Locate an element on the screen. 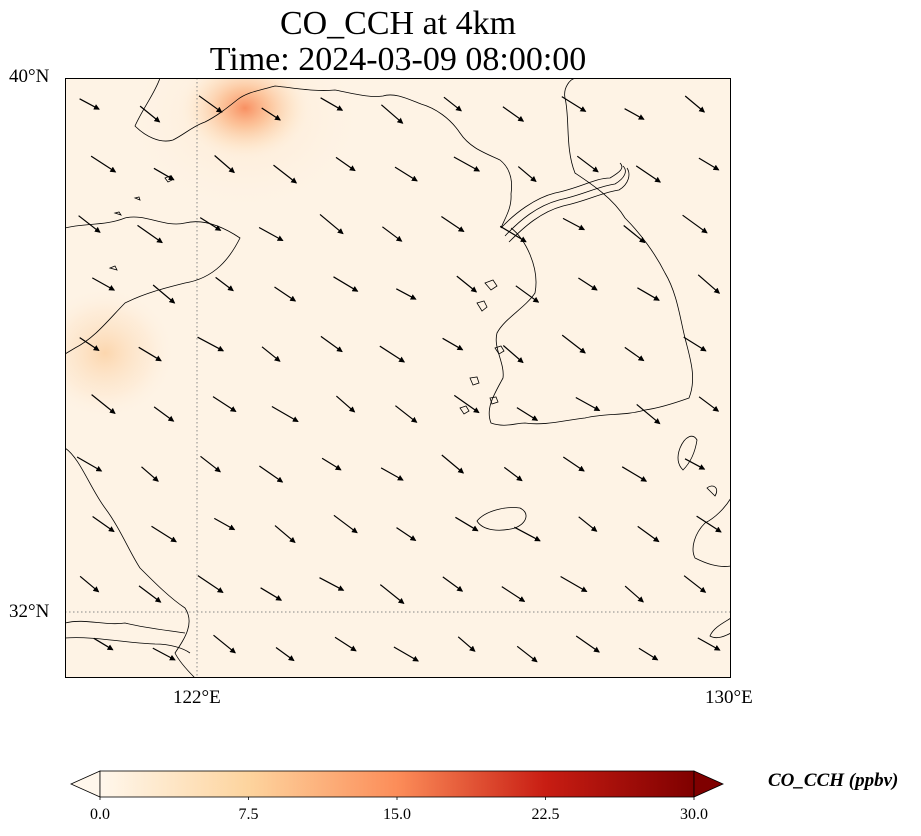  colorbar-label: CO_CCH (ppbv) is located at coordinates (833, 780).